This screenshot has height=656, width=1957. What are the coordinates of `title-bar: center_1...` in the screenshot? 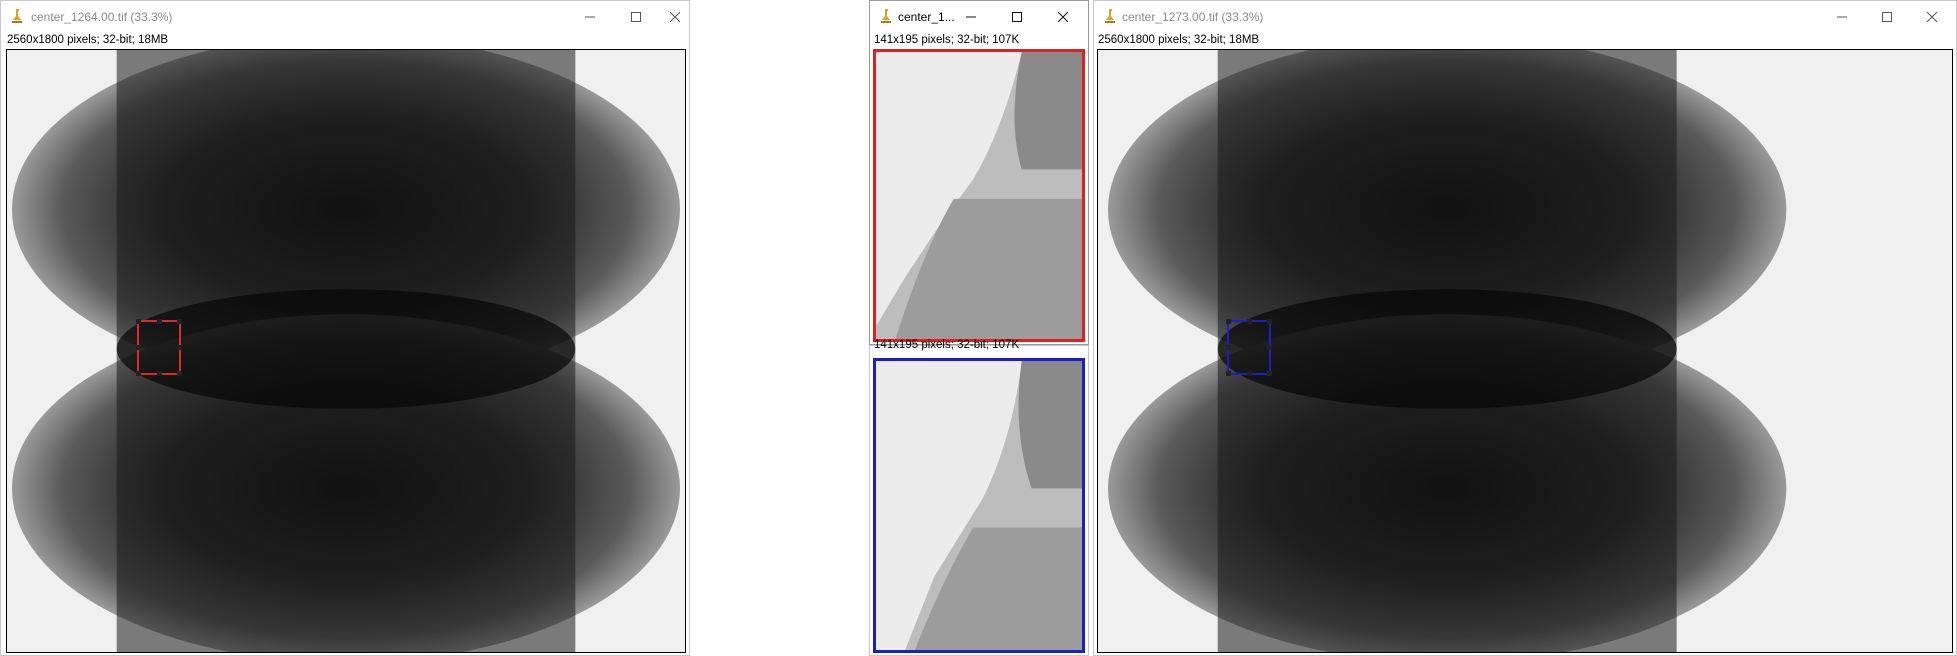 It's located at (979, 17).